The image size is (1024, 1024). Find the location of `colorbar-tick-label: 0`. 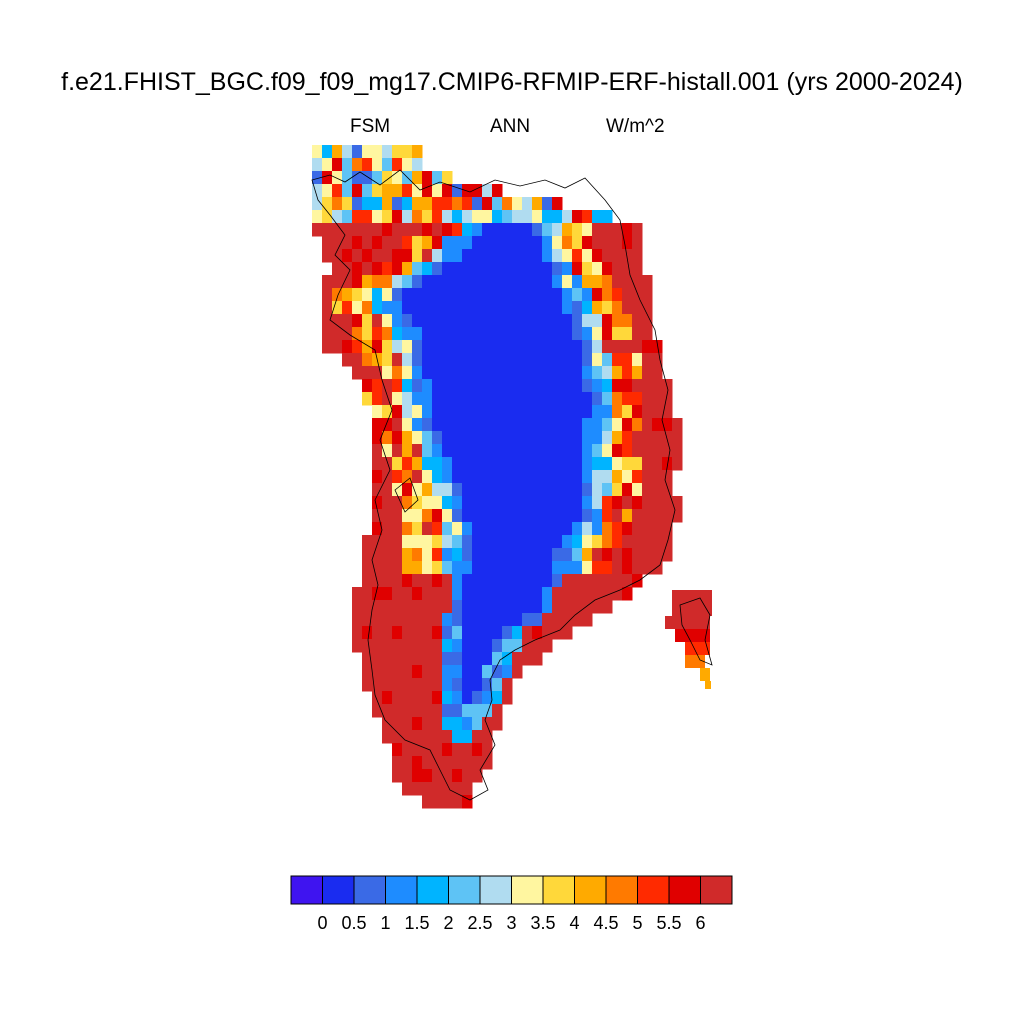

colorbar-tick-label: 0 is located at coordinates (322, 923).